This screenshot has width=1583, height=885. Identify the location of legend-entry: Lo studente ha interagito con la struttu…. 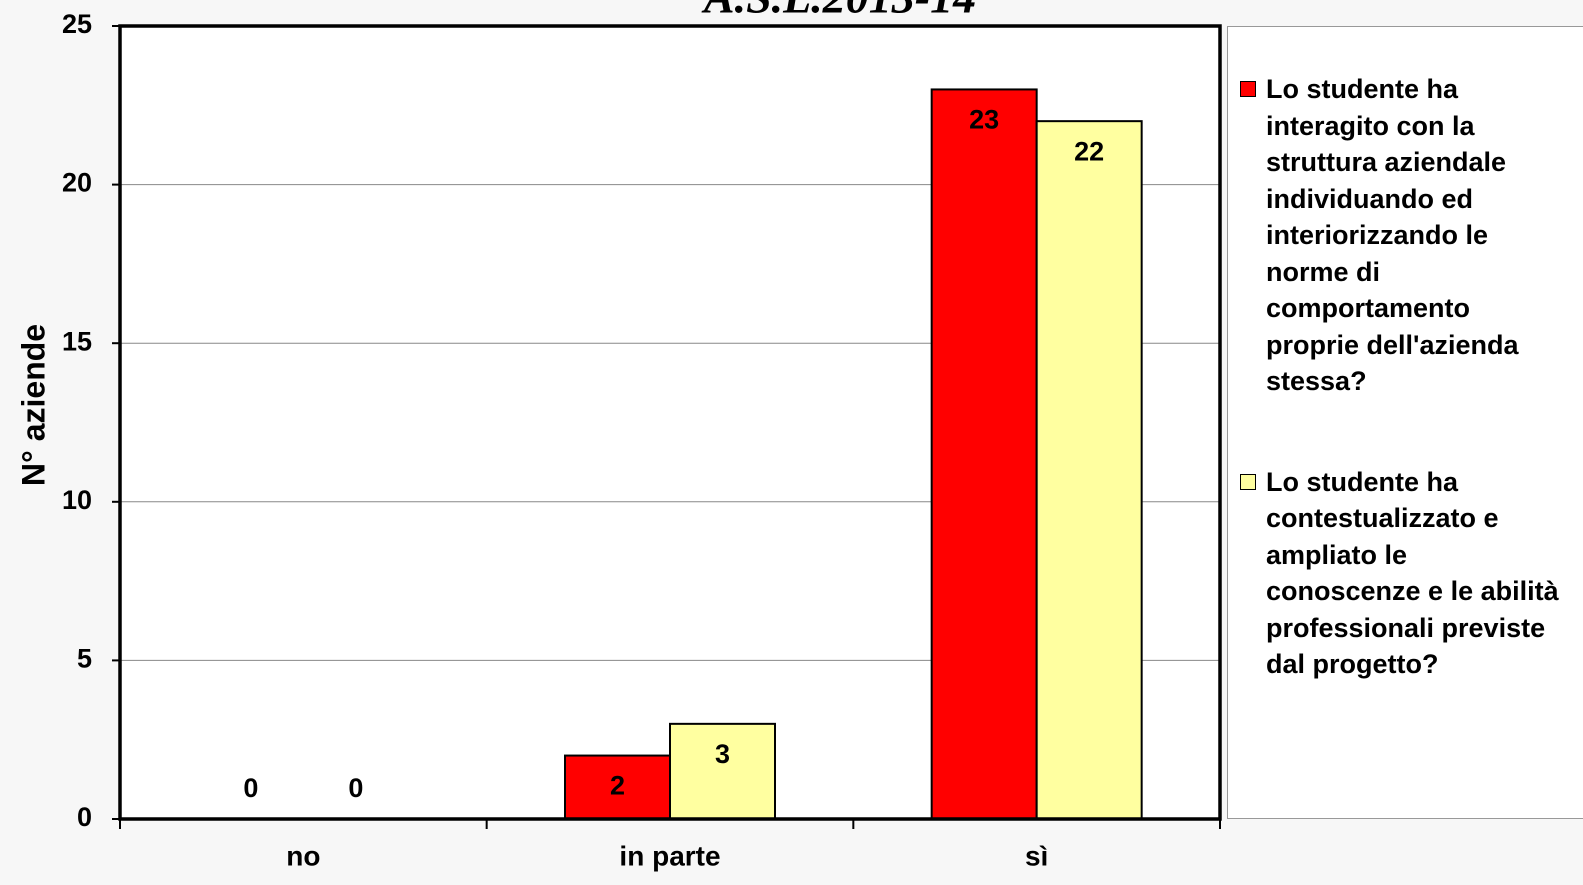
(1411, 235).